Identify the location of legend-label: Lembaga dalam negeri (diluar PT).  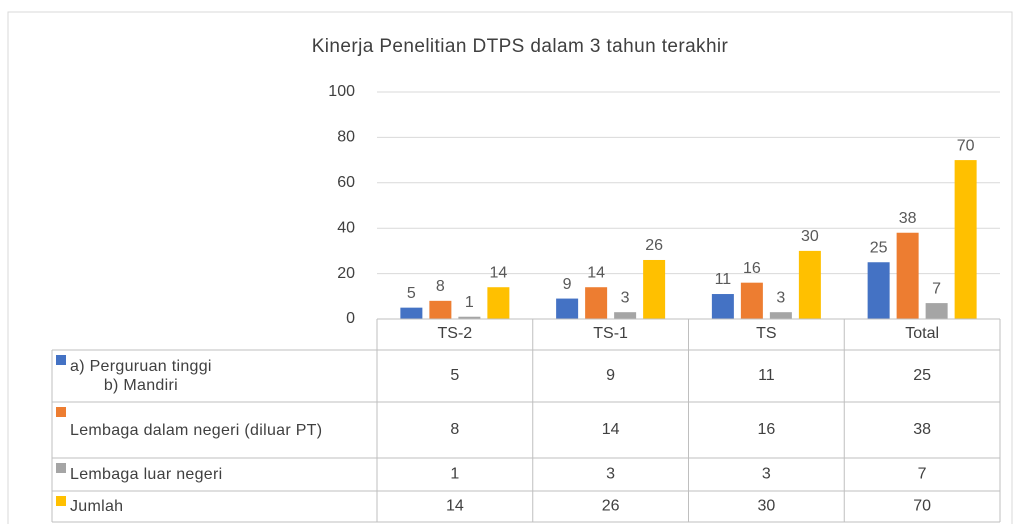
(196, 430).